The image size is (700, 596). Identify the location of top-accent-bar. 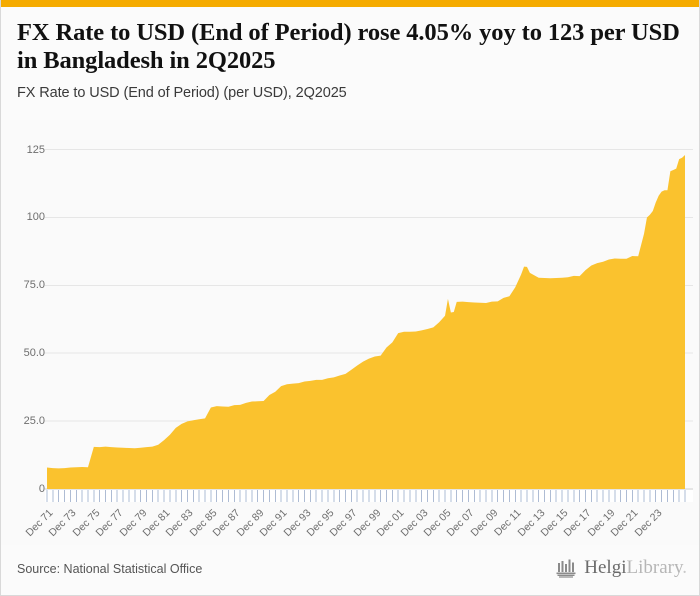
(350, 3).